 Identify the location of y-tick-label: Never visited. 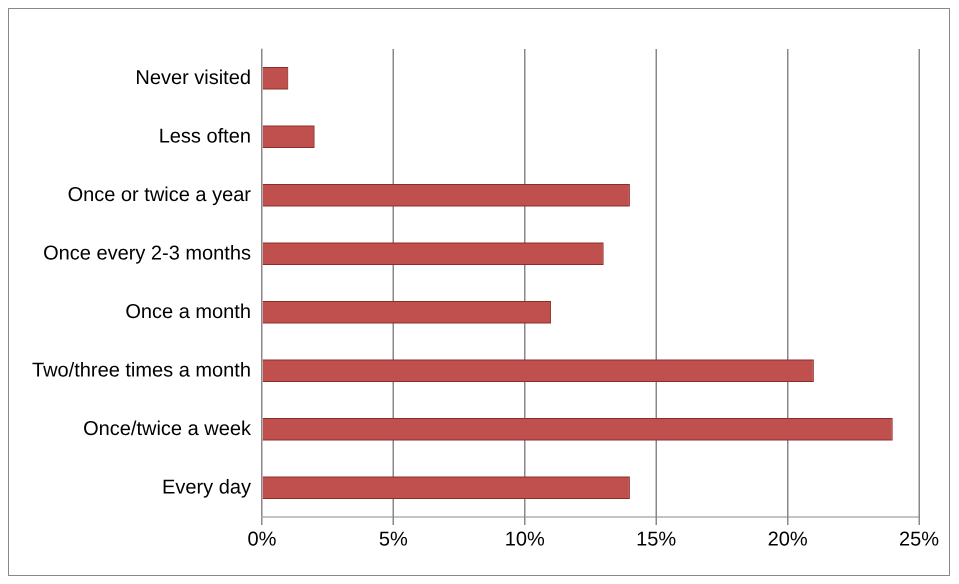
(193, 77).